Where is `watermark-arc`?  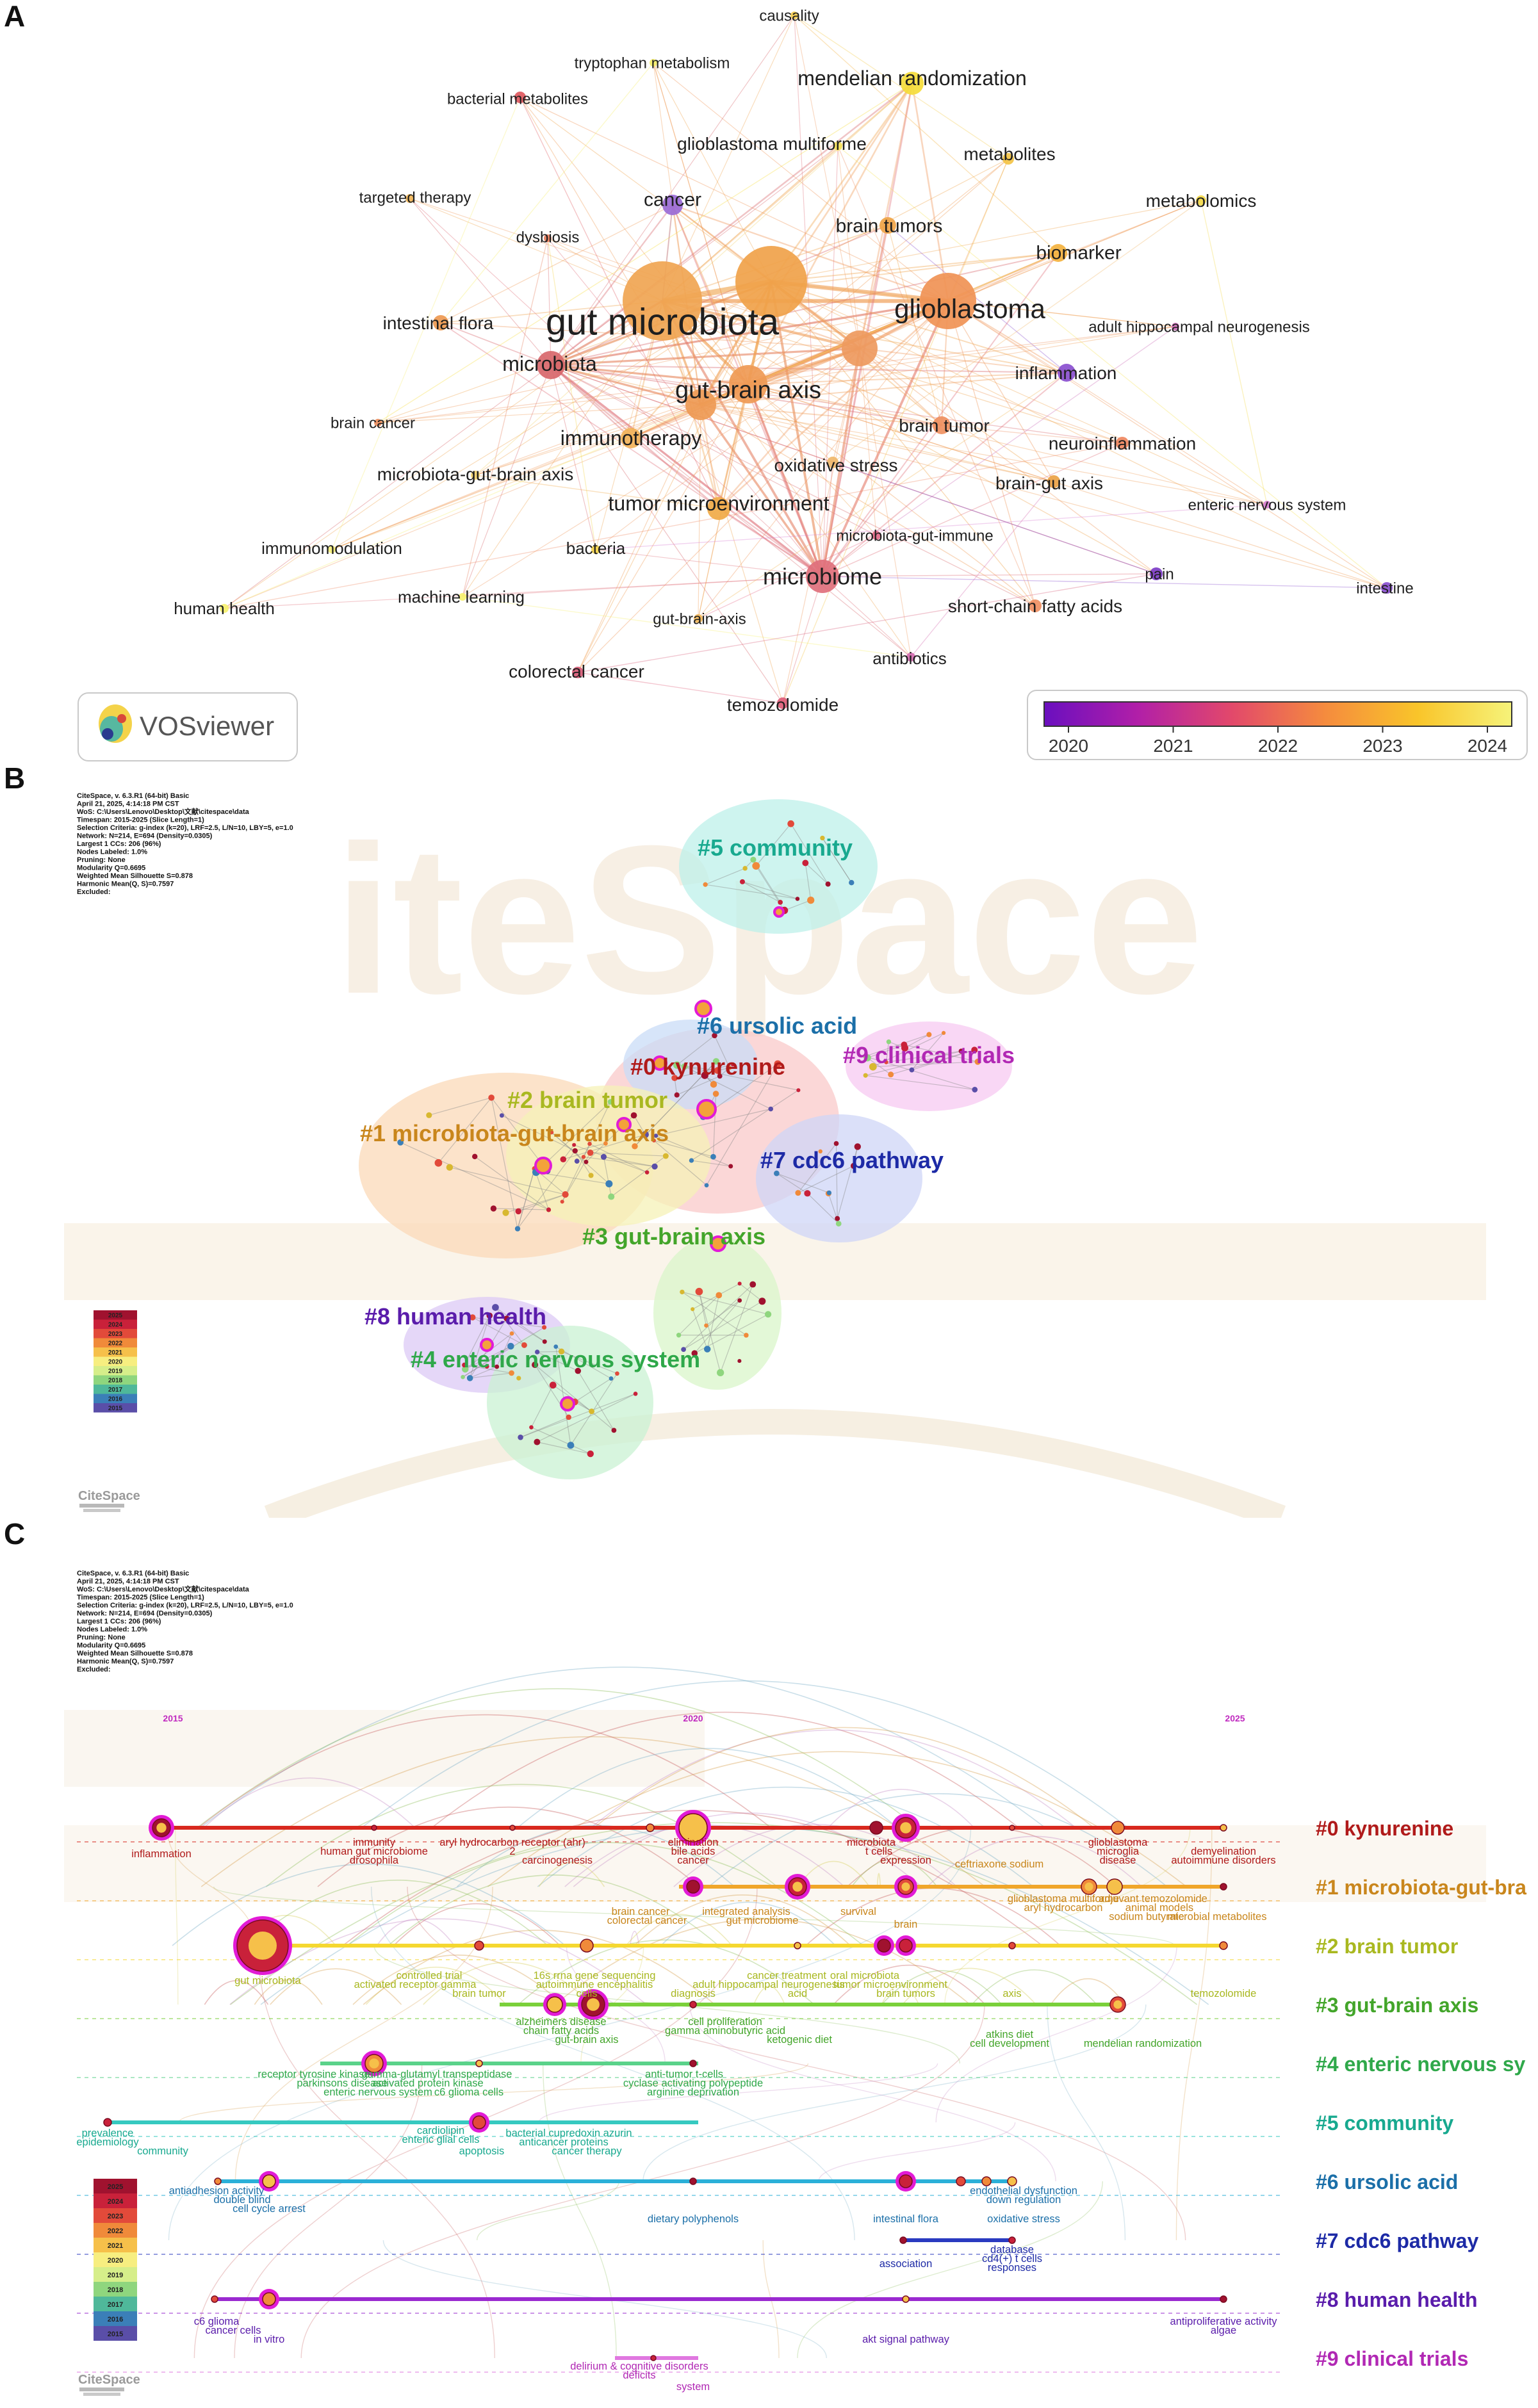 watermark-arc is located at coordinates (775, 1463).